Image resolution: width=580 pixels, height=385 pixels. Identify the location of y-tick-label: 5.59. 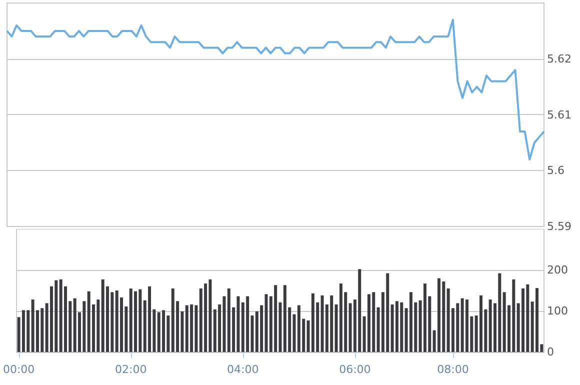
(559, 226).